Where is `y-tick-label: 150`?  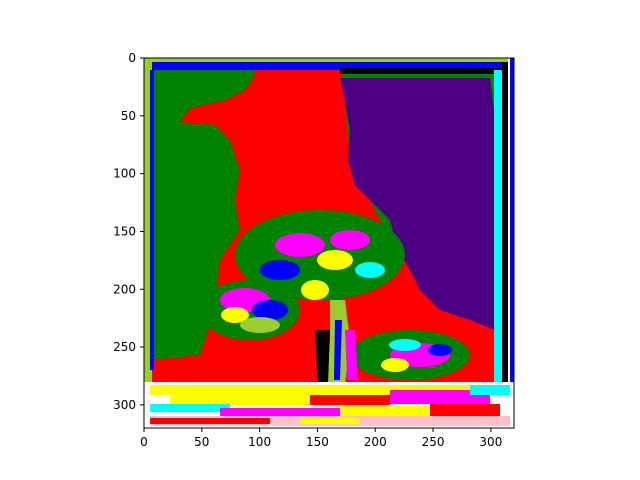 y-tick-label: 150 is located at coordinates (124, 231).